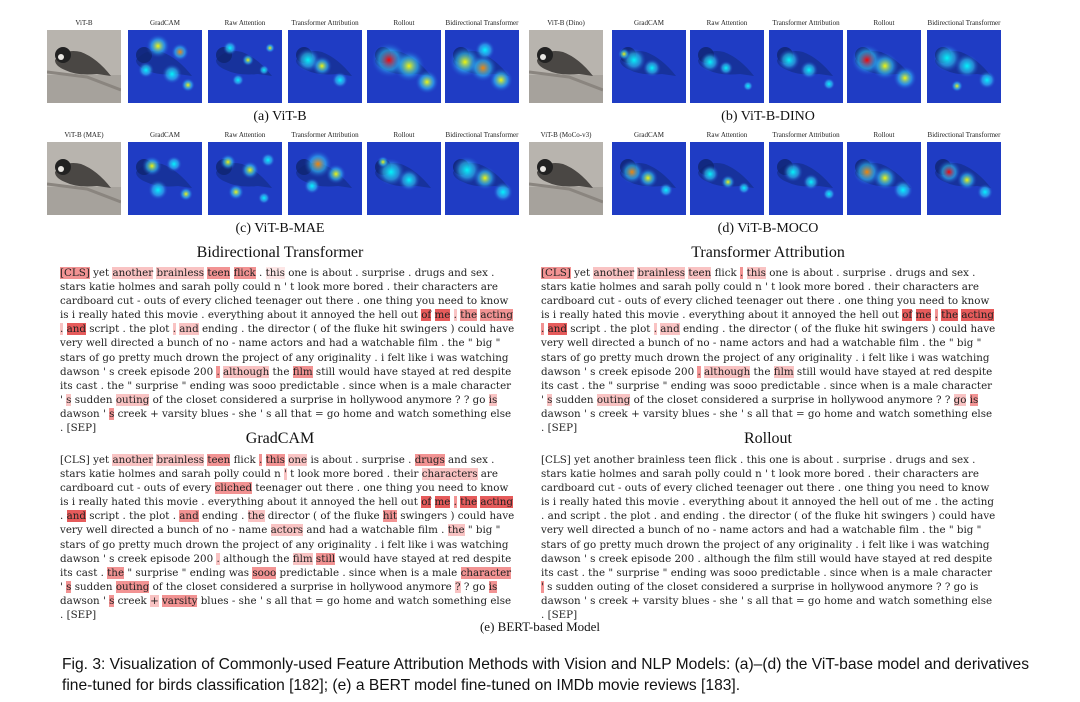 The height and width of the screenshot is (702, 1080). Describe the element at coordinates (556, 273) in the screenshot. I see `token: [CLS]` at that location.